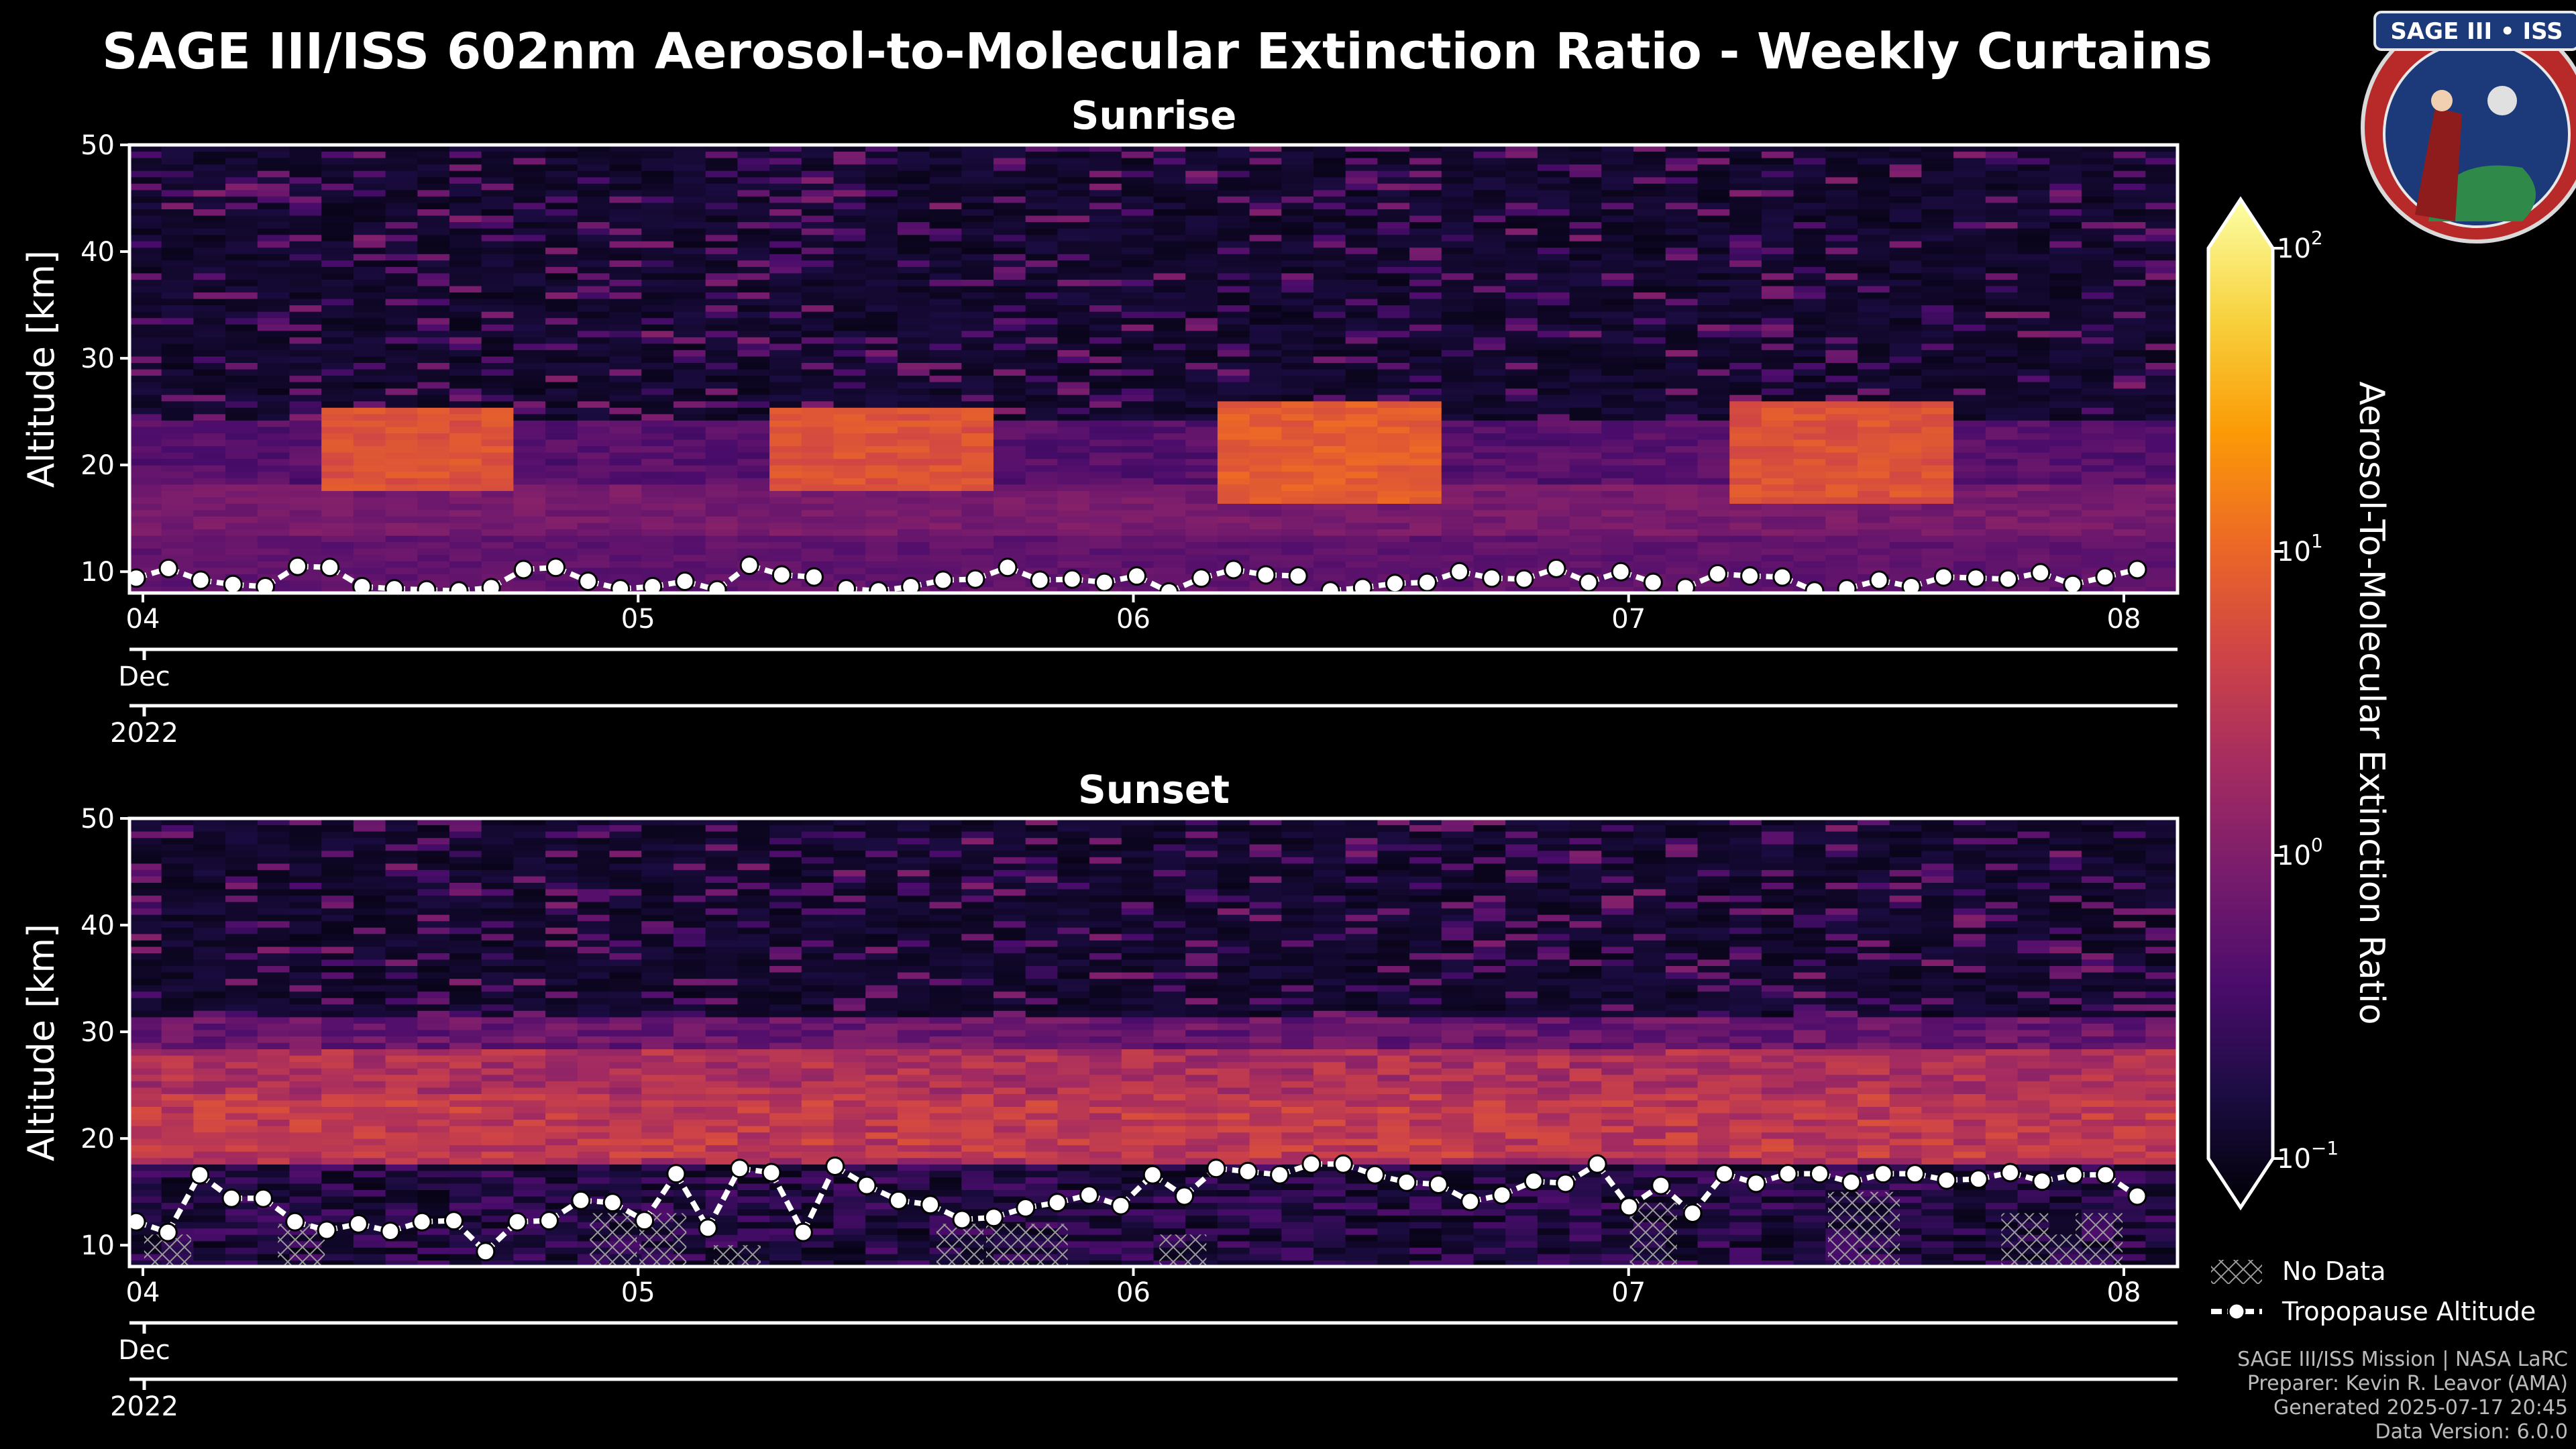  I want to click on tropopause-point, so click(1266, 575).